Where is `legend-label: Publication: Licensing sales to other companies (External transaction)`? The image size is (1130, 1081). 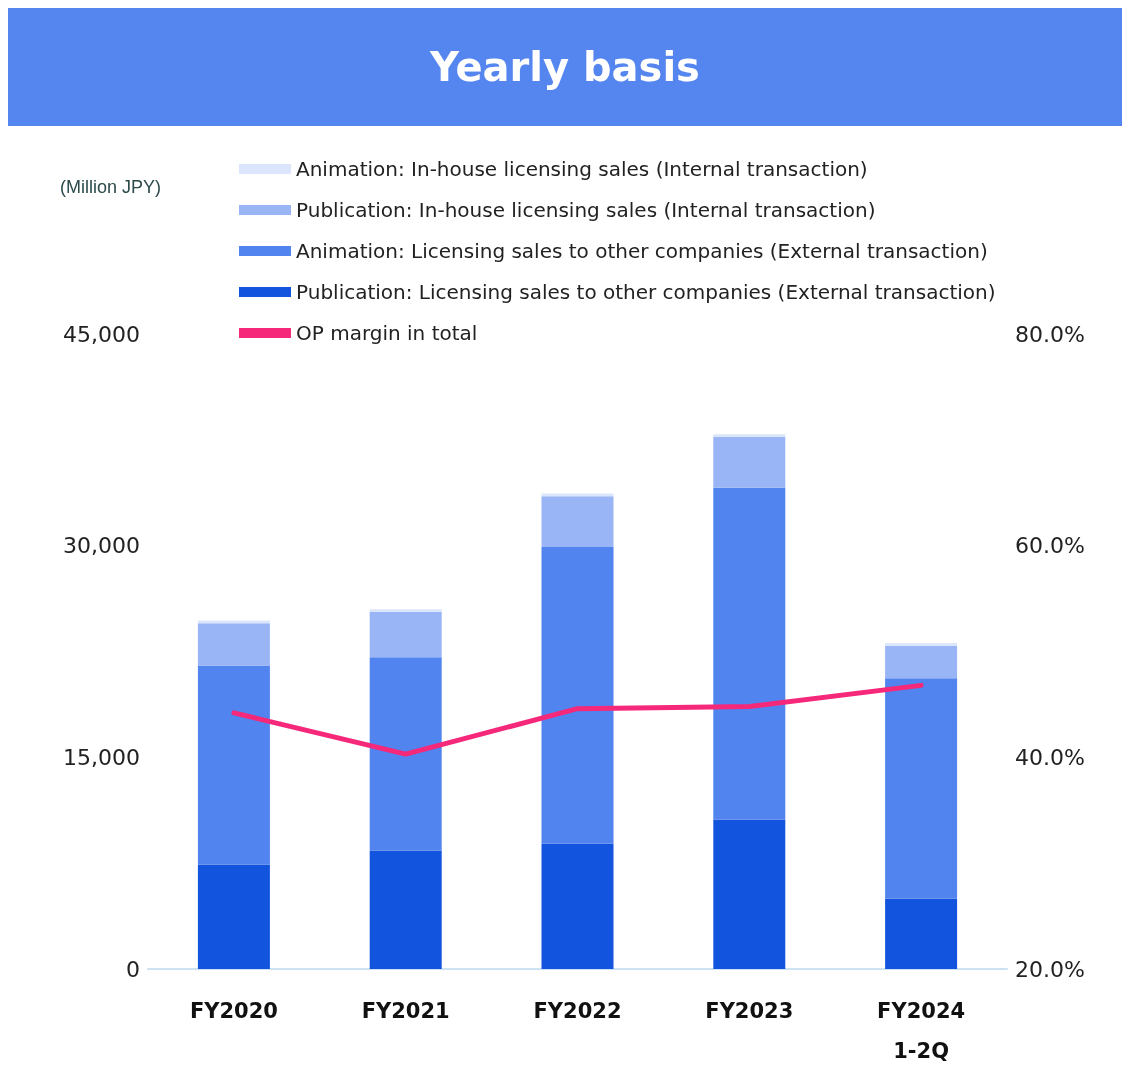
legend-label: Publication: Licensing sales to other companies (External transaction) is located at coordinates (646, 292).